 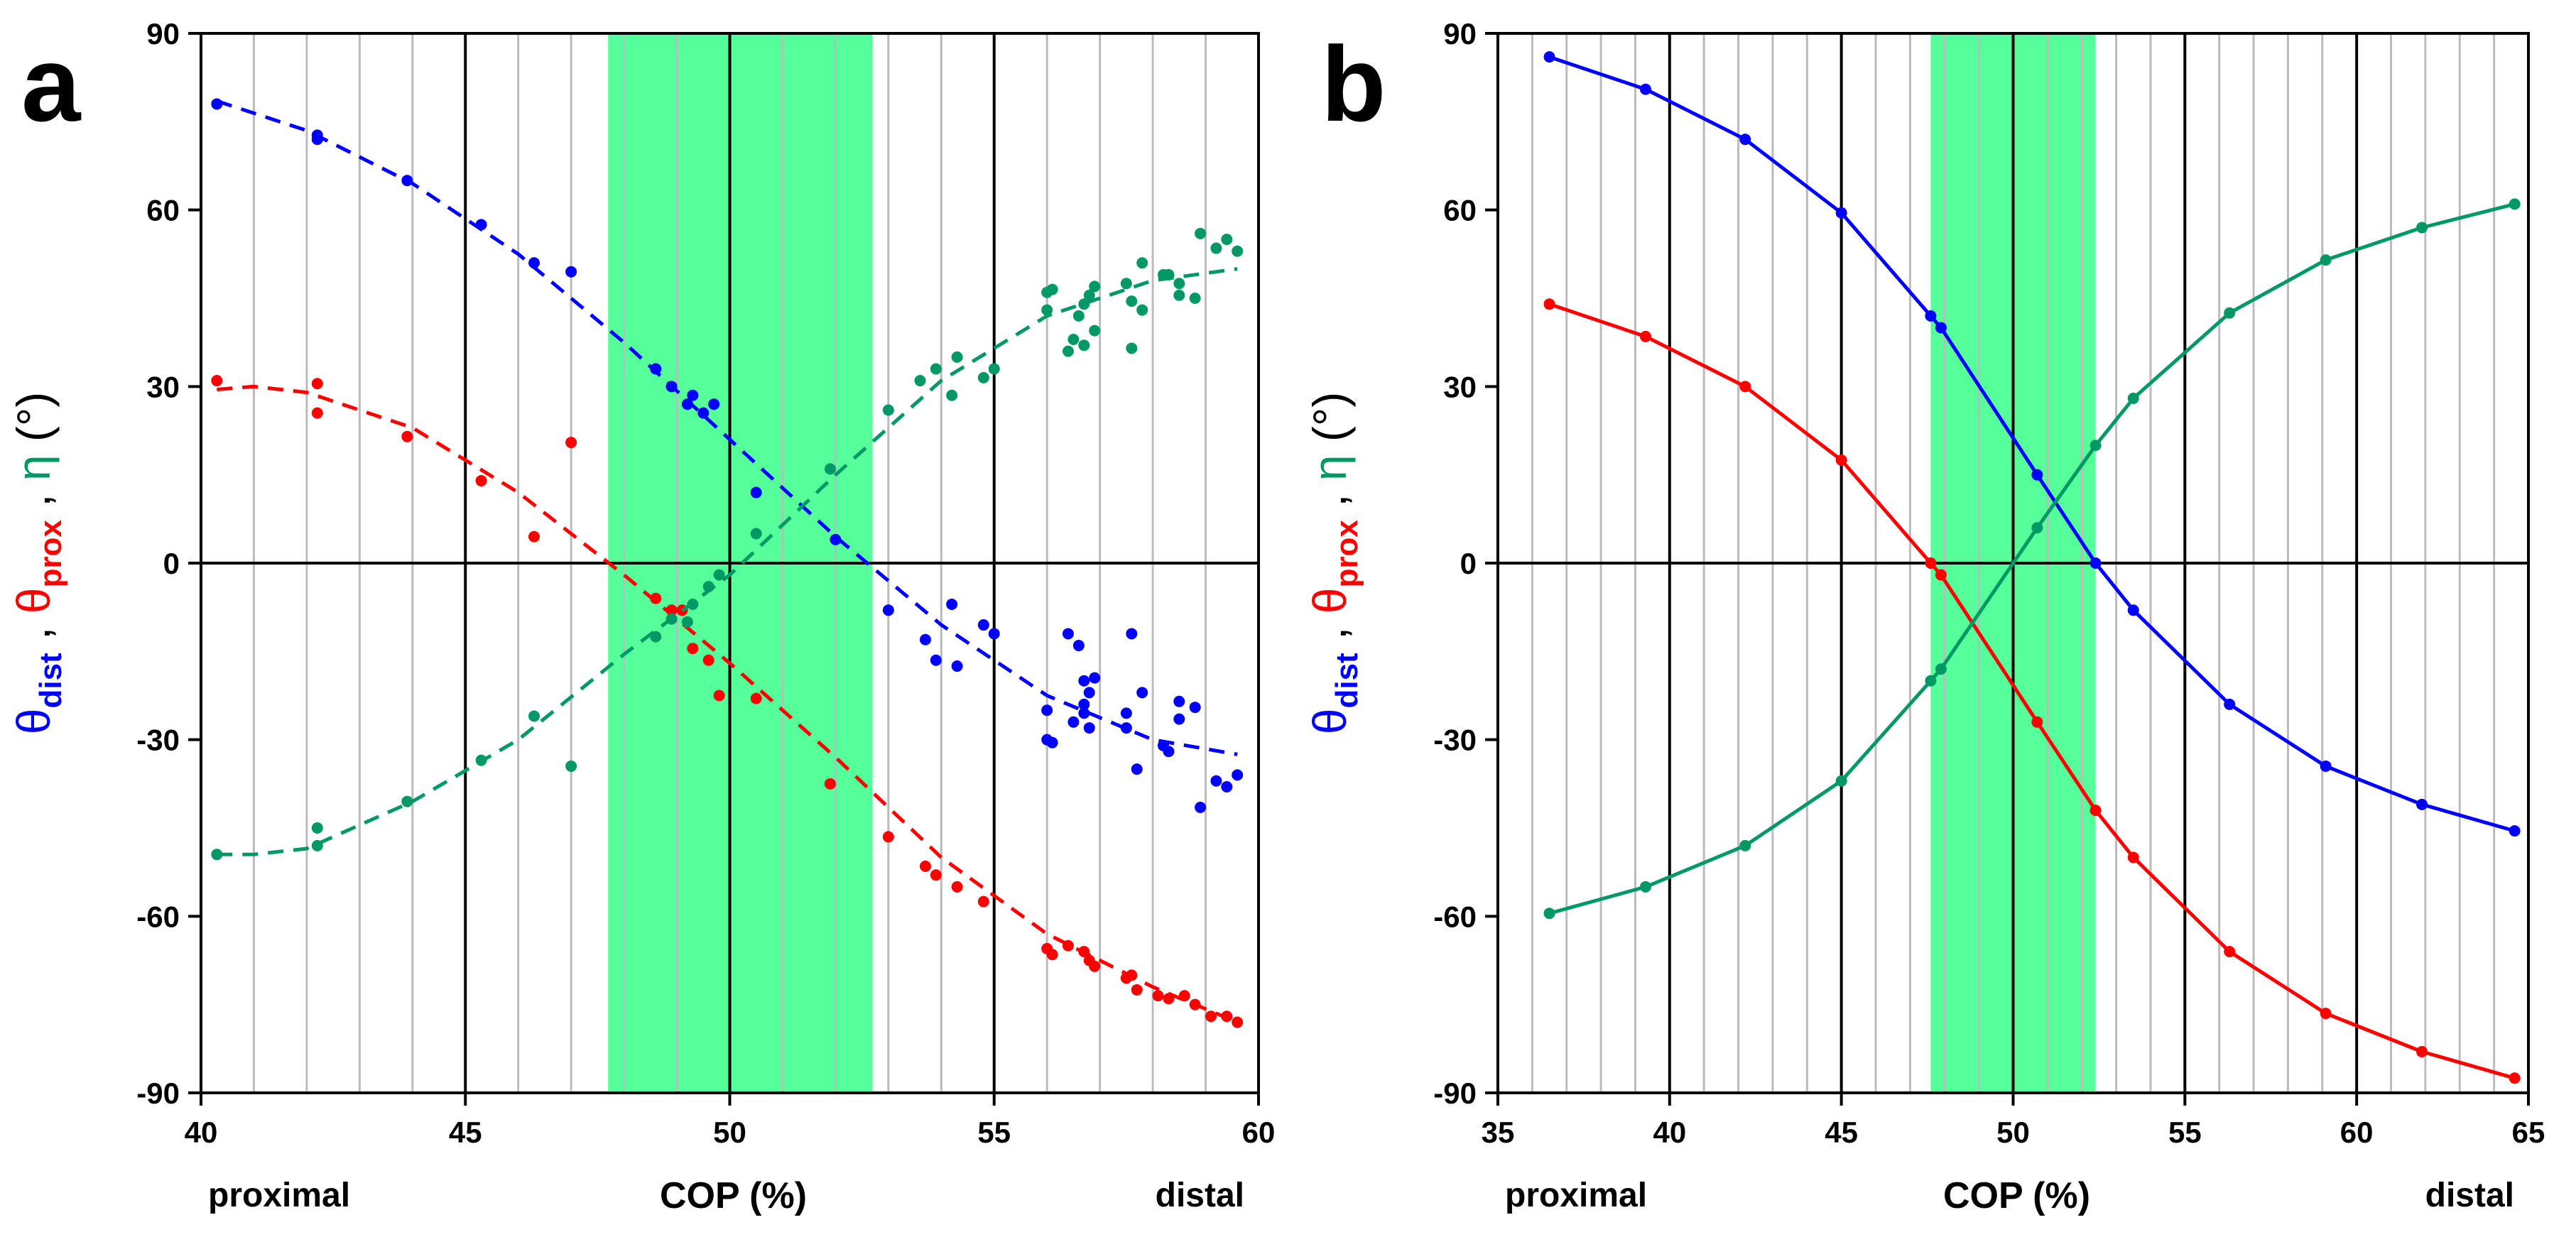 I want to click on y-tick-label: 30, so click(x=1460, y=387).